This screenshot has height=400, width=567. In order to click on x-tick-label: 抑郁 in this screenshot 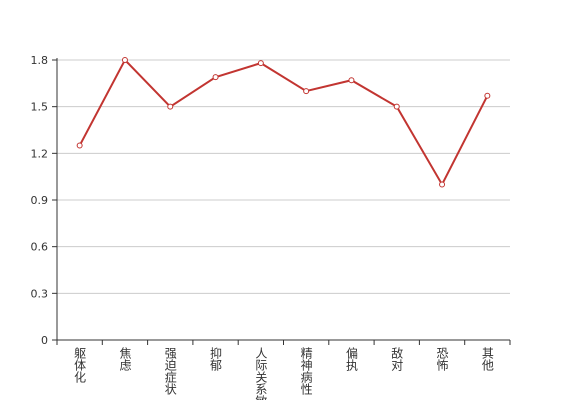, I will do `click(216, 359)`.